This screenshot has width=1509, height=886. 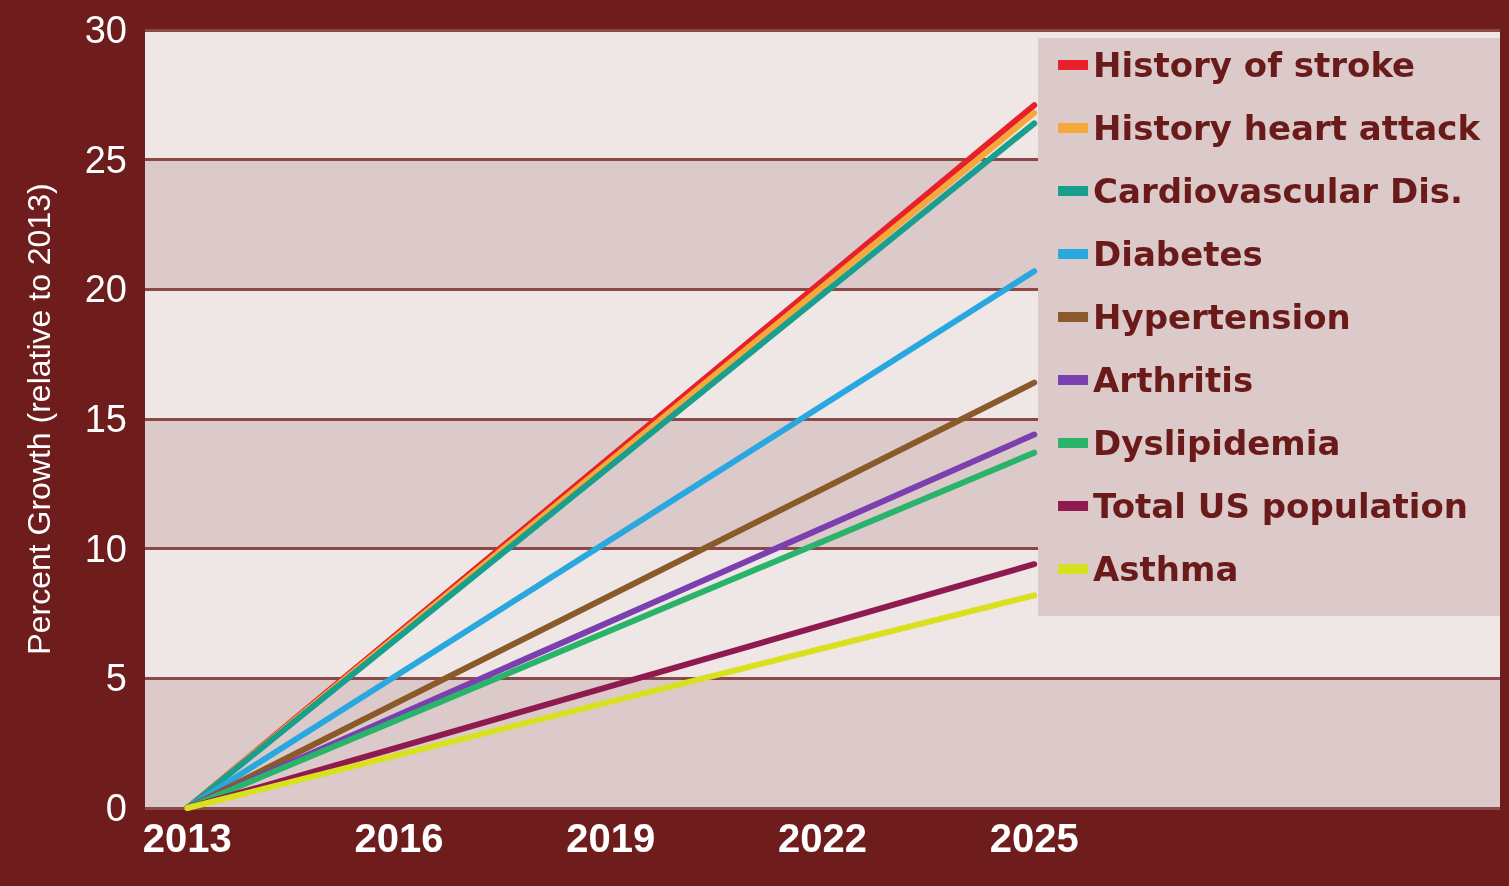 I want to click on y-tick-label: 30, so click(x=105, y=30).